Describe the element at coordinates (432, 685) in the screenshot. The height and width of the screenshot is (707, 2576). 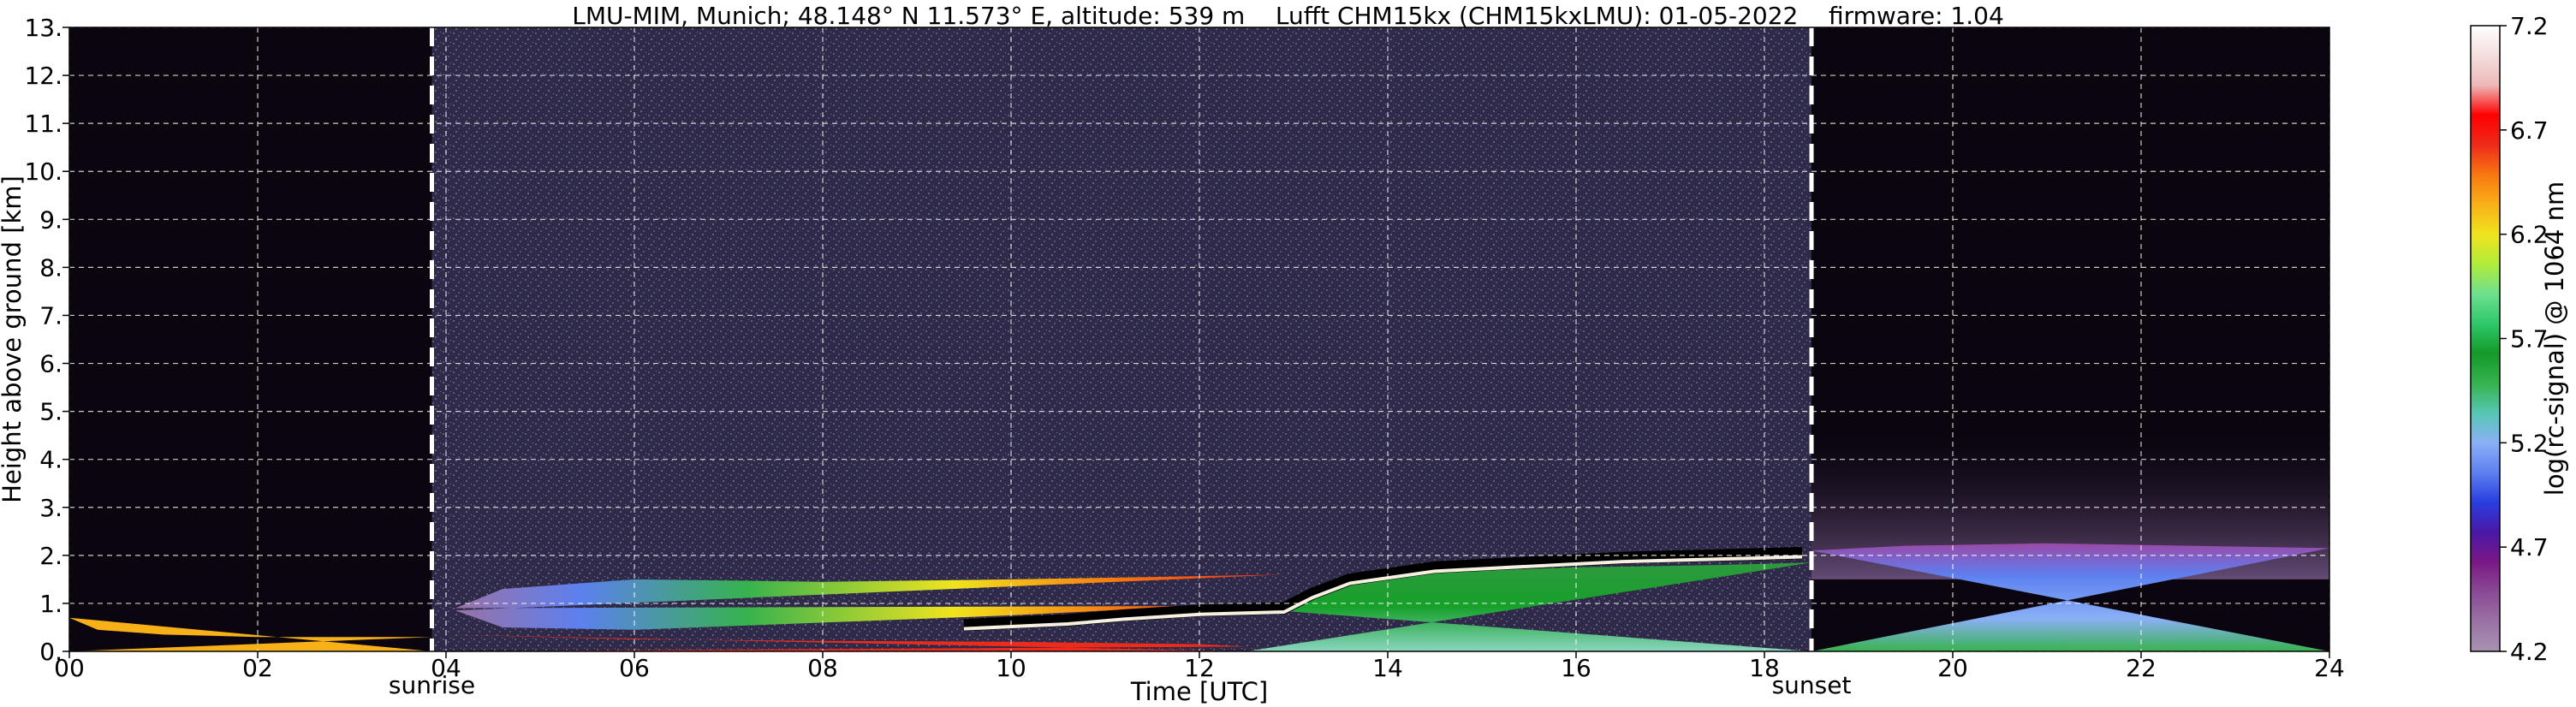
I see `sunrise-label: sunrise` at that location.